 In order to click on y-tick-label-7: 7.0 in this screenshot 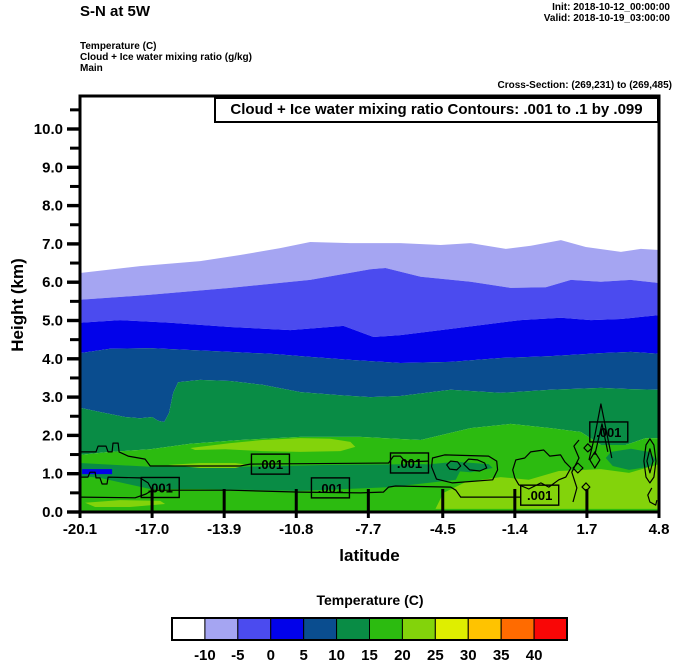, I will do `click(52, 244)`.